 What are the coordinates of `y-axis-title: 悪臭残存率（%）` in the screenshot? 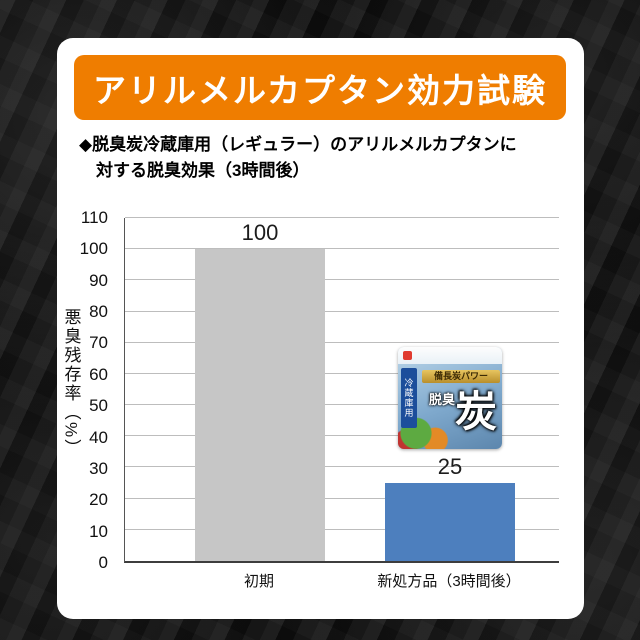 It's located at (71, 383).